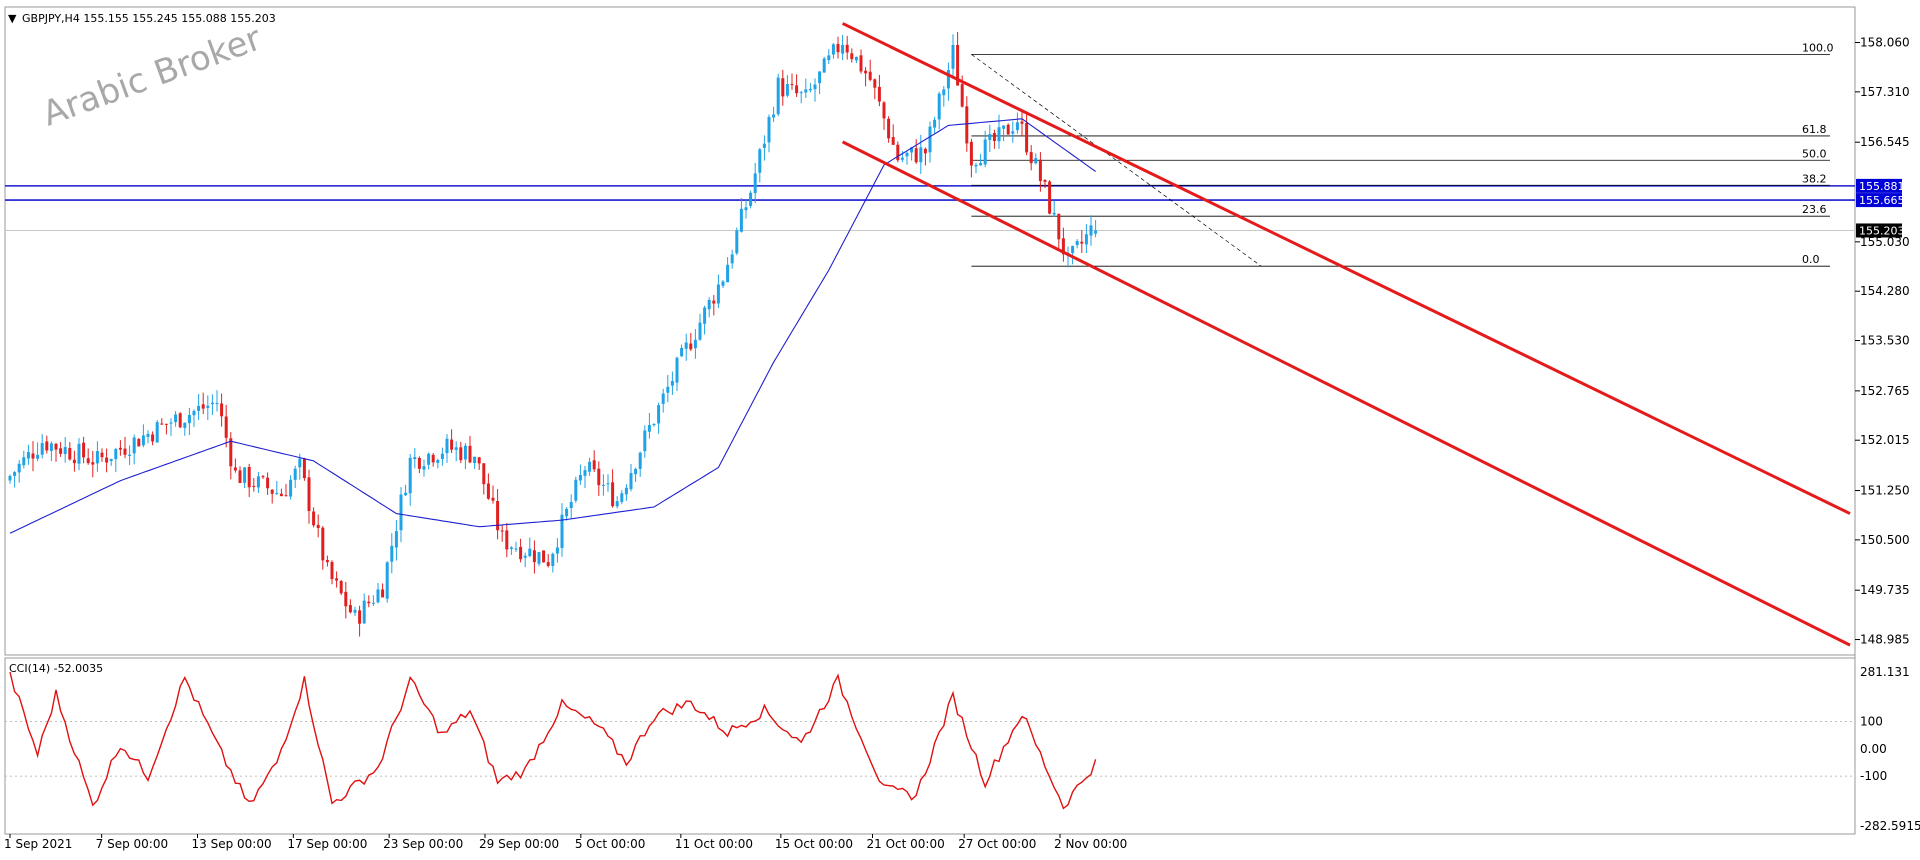 This screenshot has width=1920, height=860. What do you see at coordinates (1882, 186) in the screenshot?
I see `level-price-label: 155.881` at bounding box center [1882, 186].